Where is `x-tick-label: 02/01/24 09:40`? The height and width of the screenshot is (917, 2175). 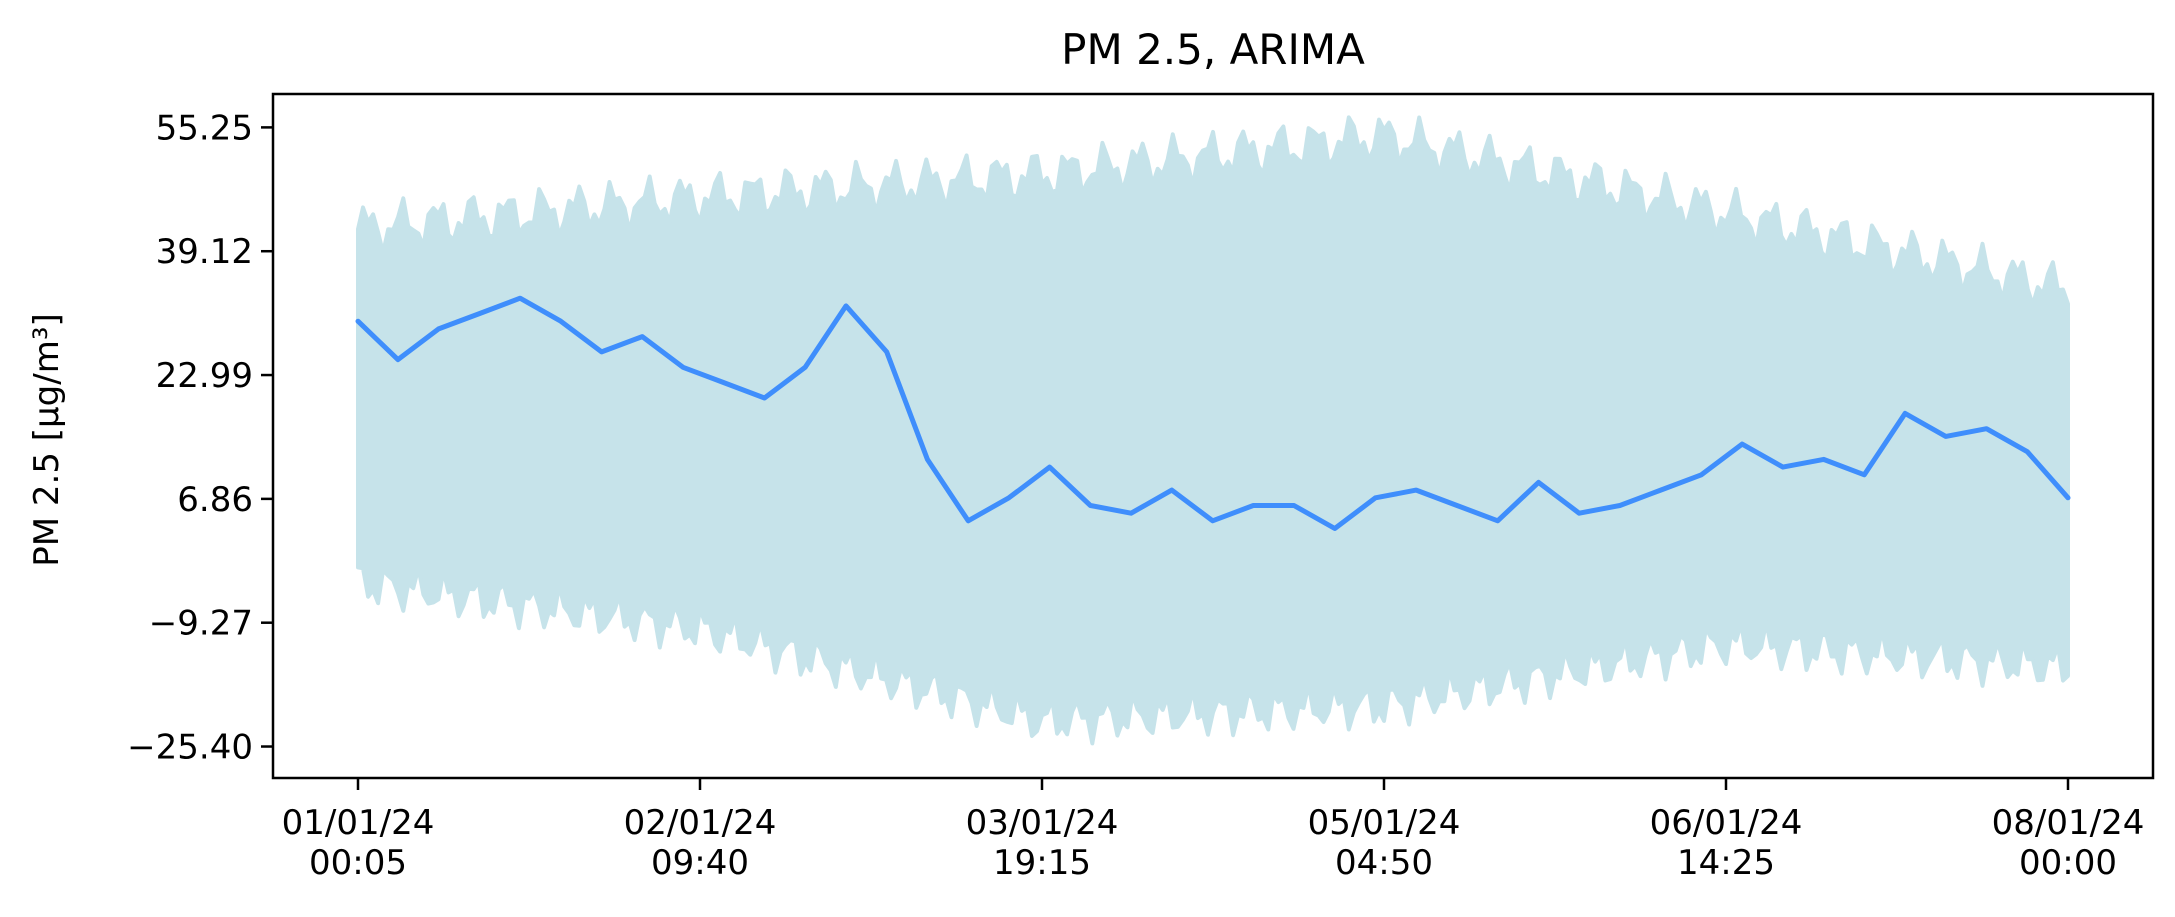
x-tick-label: 02/01/24 09:40 is located at coordinates (700, 843).